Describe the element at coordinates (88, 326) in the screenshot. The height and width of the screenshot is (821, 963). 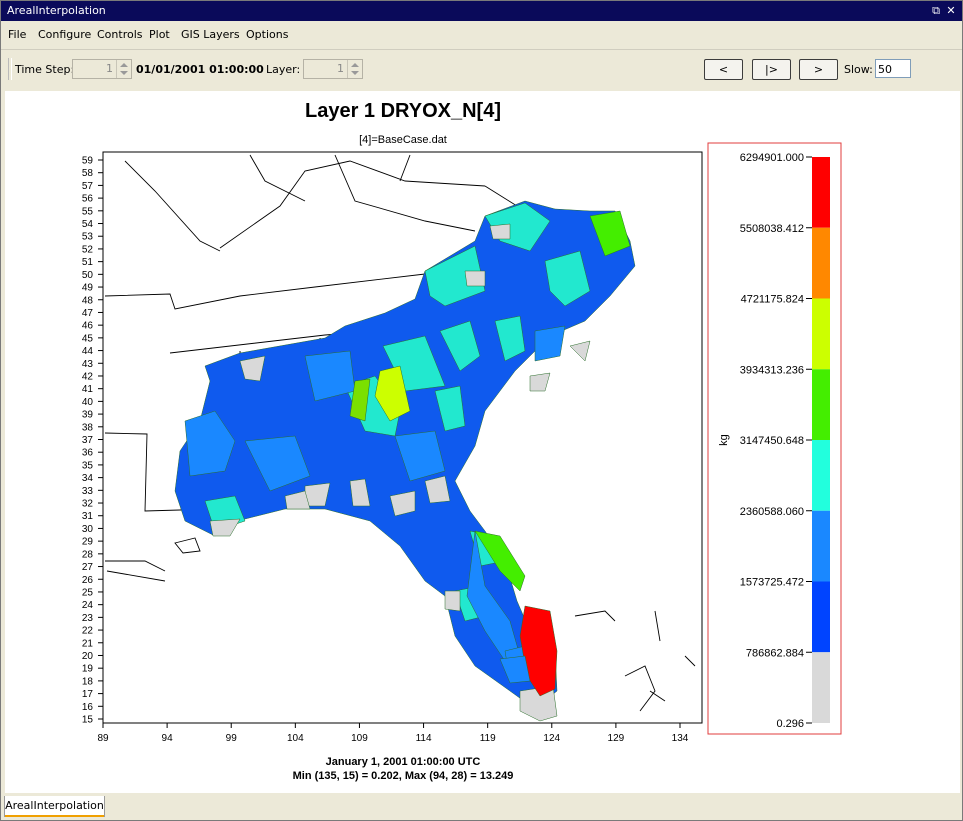
I see `y-tick-label: 46` at that location.